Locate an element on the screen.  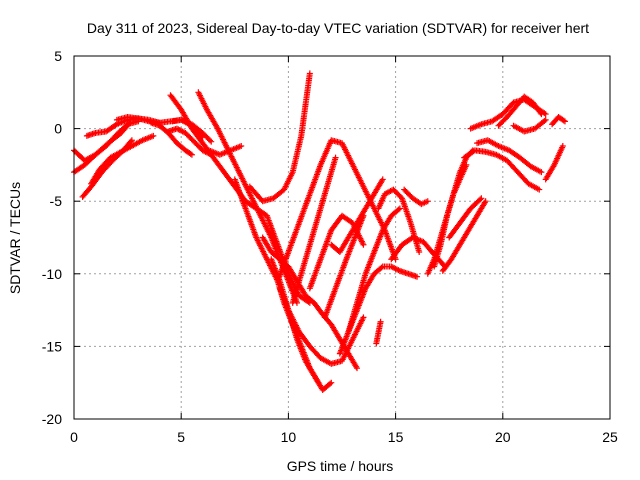
y-tick-label: -5 is located at coordinates (56, 201).